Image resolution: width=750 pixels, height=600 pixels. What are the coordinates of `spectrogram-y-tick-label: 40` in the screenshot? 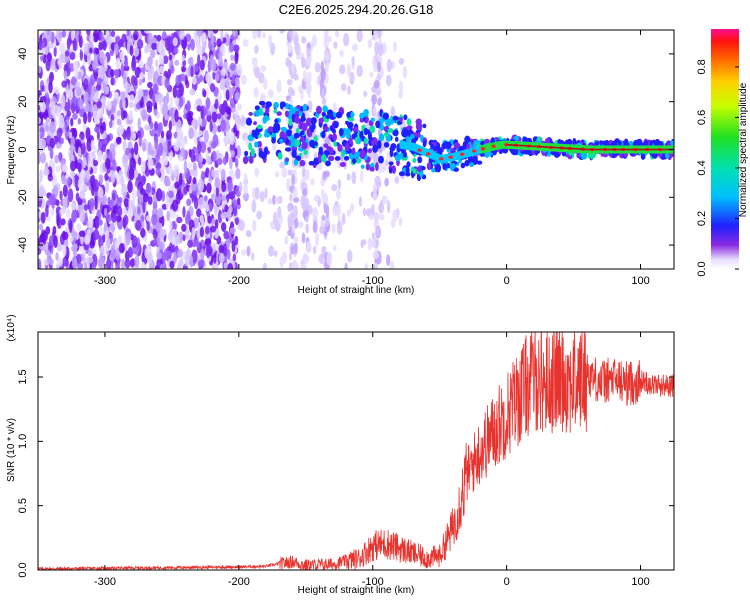 It's located at (23, 54).